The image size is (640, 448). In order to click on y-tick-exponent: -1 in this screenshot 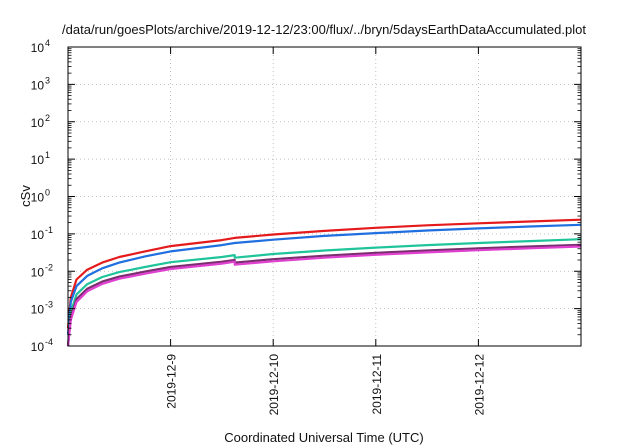, I will do `click(49, 230)`.